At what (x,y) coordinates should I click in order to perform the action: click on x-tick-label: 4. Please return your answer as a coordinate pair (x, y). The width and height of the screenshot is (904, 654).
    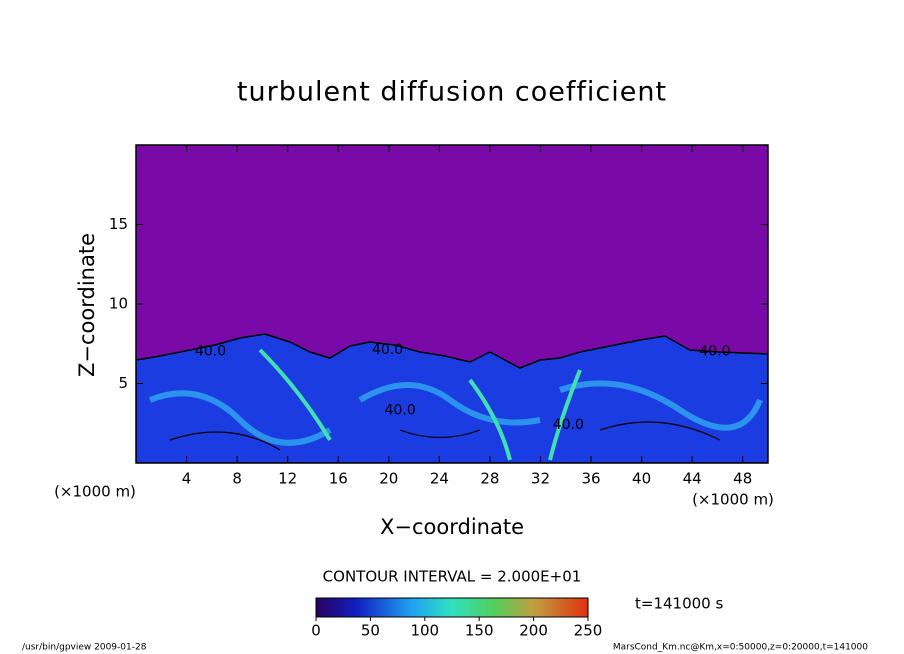
    Looking at the image, I should click on (187, 479).